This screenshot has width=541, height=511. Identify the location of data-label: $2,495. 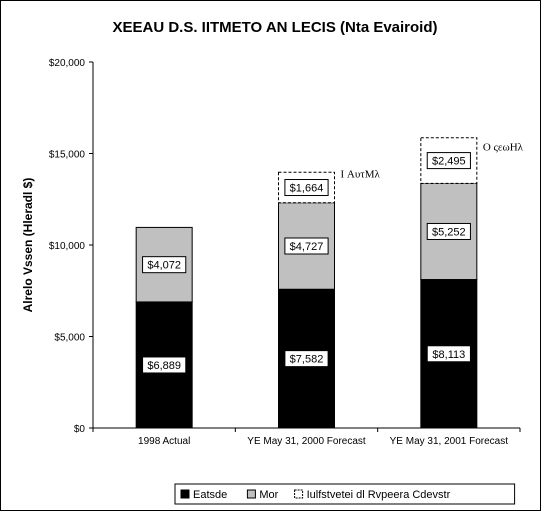
(449, 162).